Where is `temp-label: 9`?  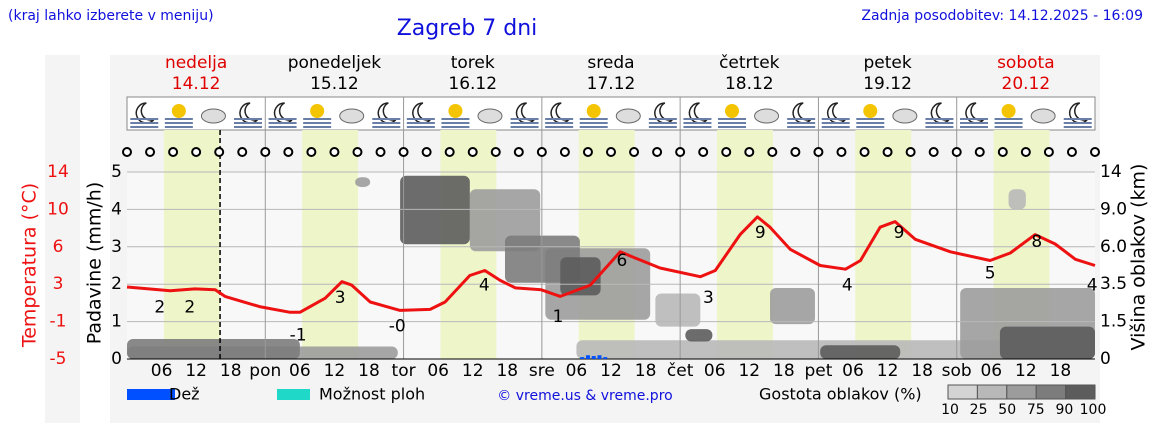 temp-label: 9 is located at coordinates (760, 233).